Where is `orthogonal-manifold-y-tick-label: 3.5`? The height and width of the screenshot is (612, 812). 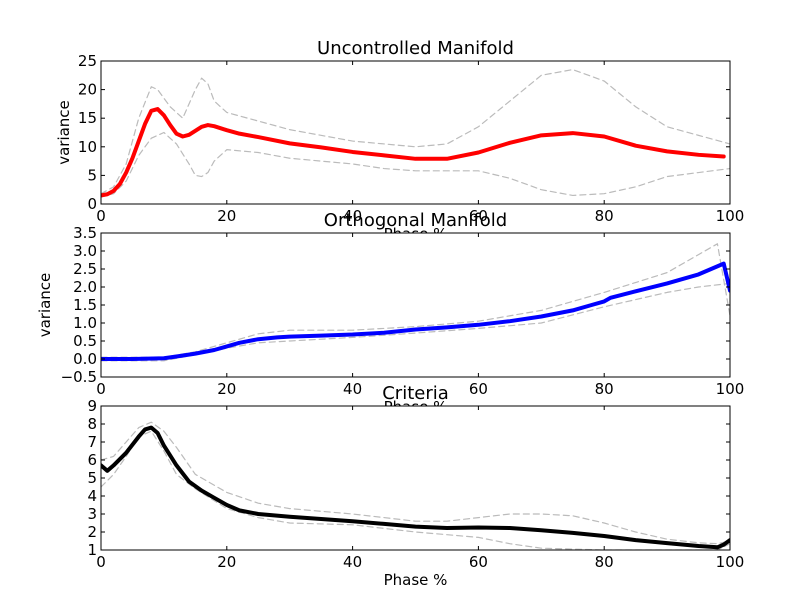 orthogonal-manifold-y-tick-label: 3.5 is located at coordinates (85, 233).